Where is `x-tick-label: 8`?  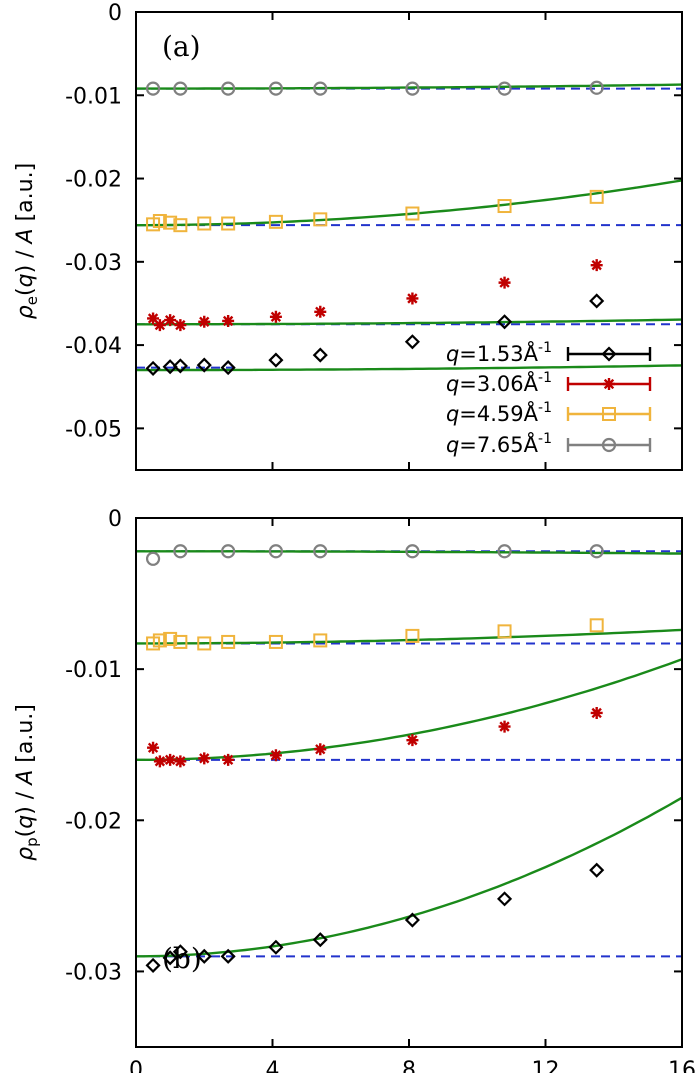 x-tick-label: 8 is located at coordinates (409, 1065).